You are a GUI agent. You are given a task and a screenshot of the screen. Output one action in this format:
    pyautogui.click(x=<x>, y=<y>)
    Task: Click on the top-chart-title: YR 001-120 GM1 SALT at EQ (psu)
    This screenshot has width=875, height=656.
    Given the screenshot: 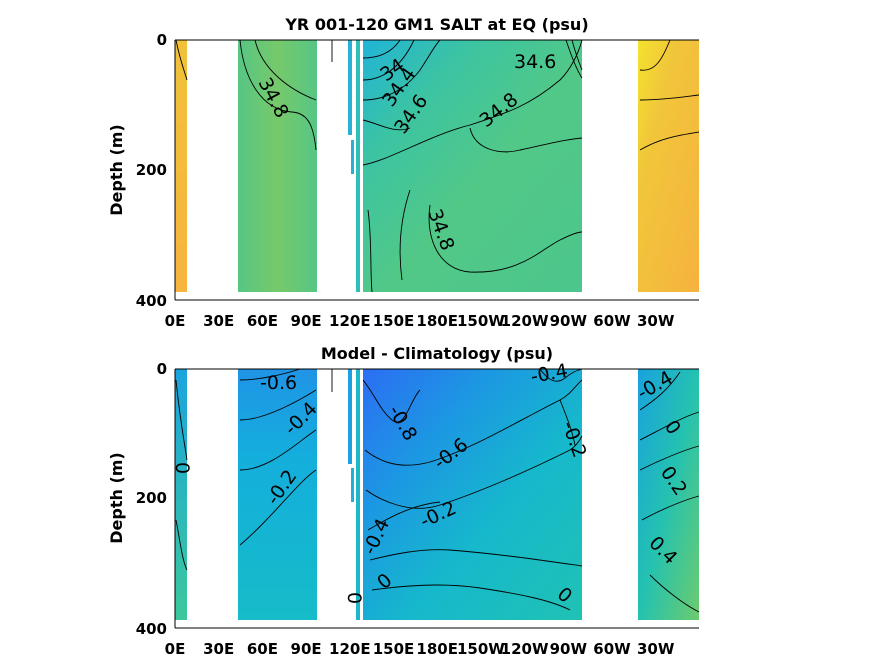 What is the action you would take?
    pyautogui.click(x=436, y=24)
    